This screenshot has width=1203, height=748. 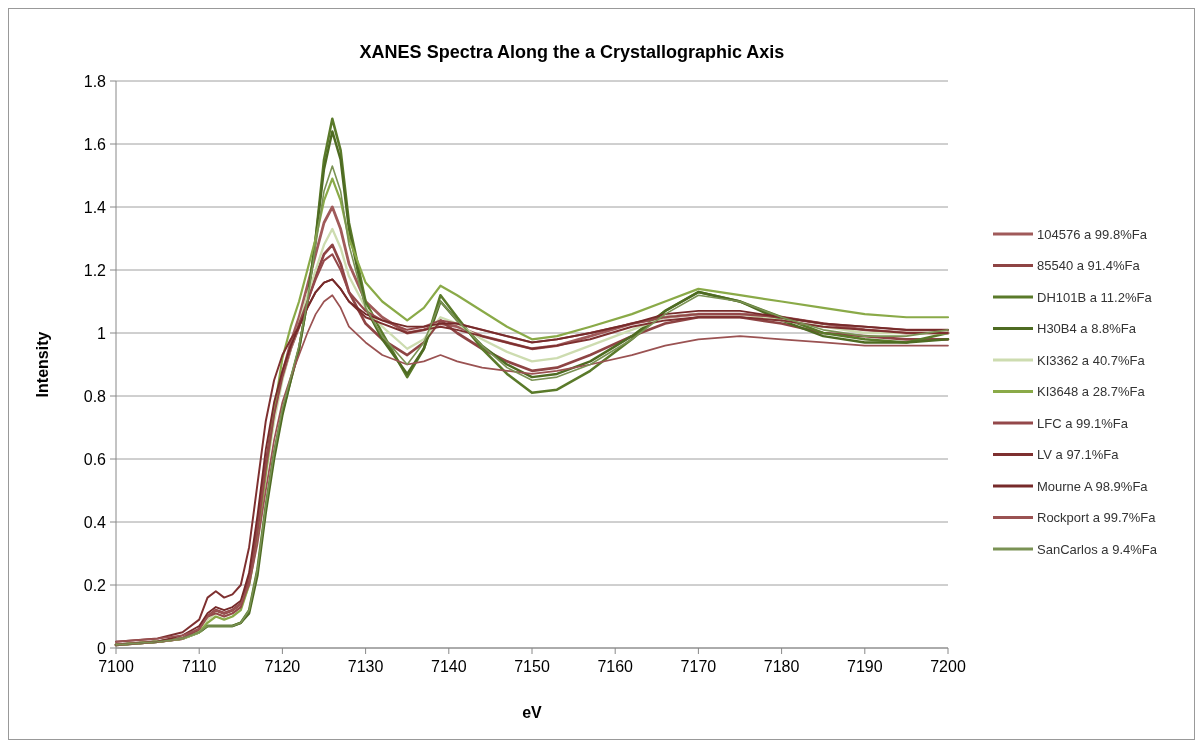 What do you see at coordinates (1078, 455) in the screenshot?
I see `legend-label: LV a 97.1%Fa` at bounding box center [1078, 455].